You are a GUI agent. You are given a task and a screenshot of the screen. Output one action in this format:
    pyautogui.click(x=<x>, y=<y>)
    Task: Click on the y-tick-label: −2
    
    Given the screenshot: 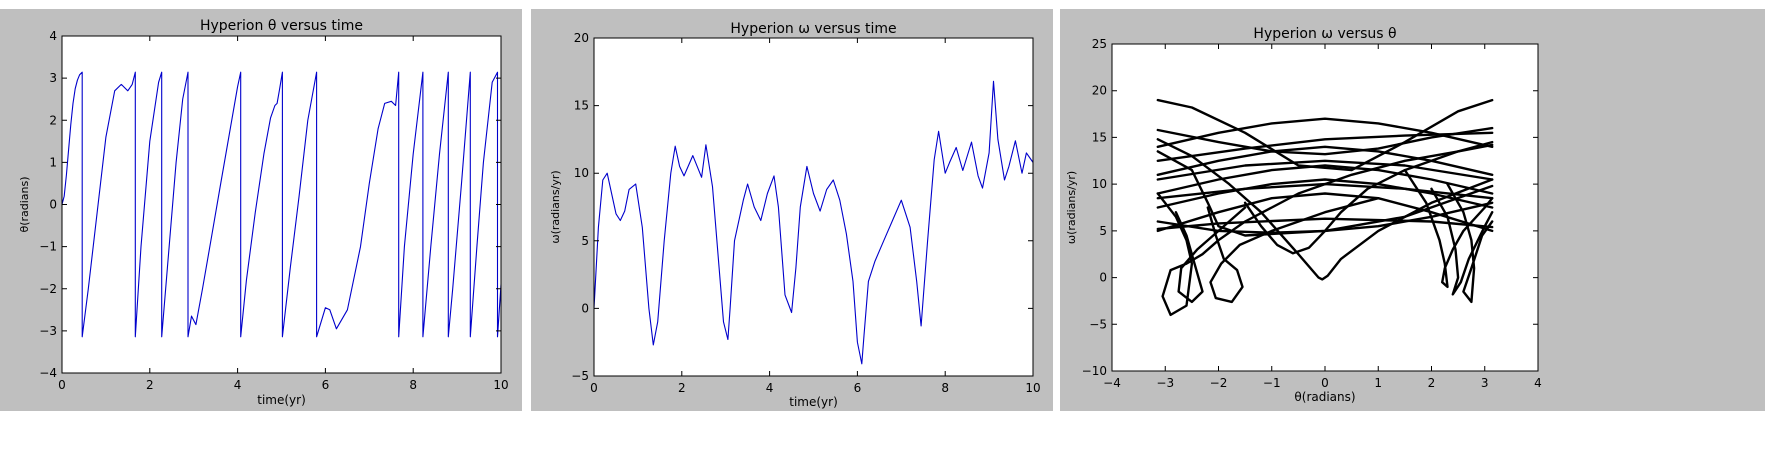 What is the action you would take?
    pyautogui.click(x=48, y=289)
    